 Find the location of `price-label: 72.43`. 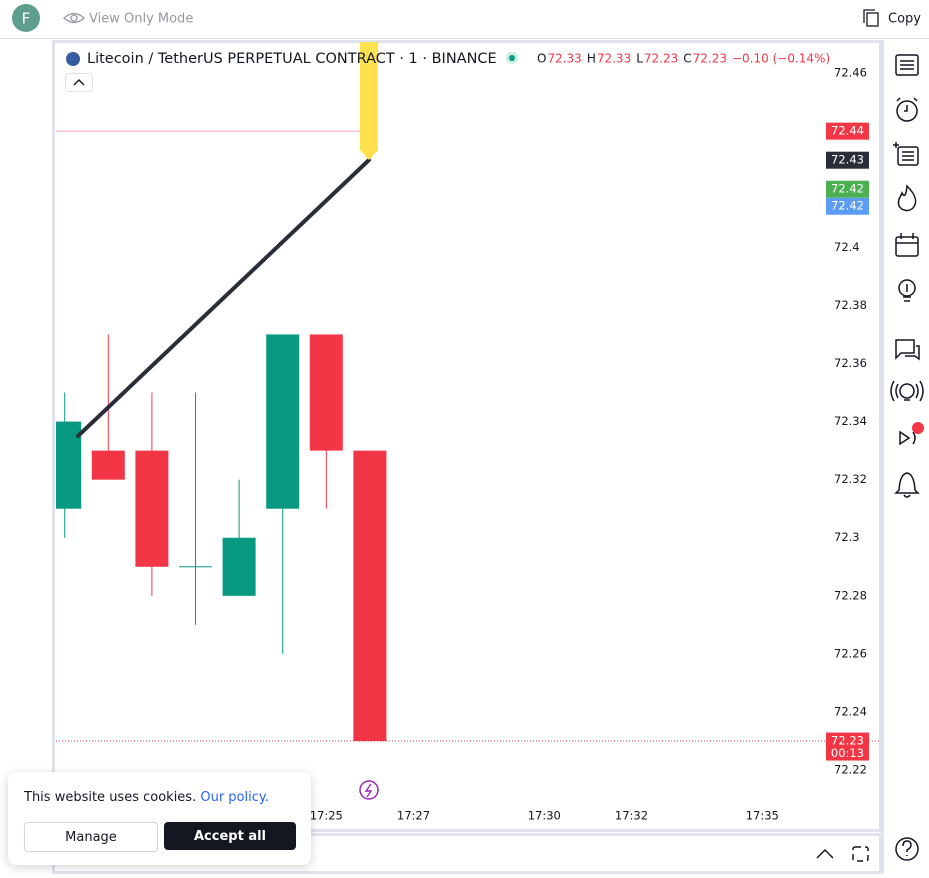

price-label: 72.43 is located at coordinates (847, 160).